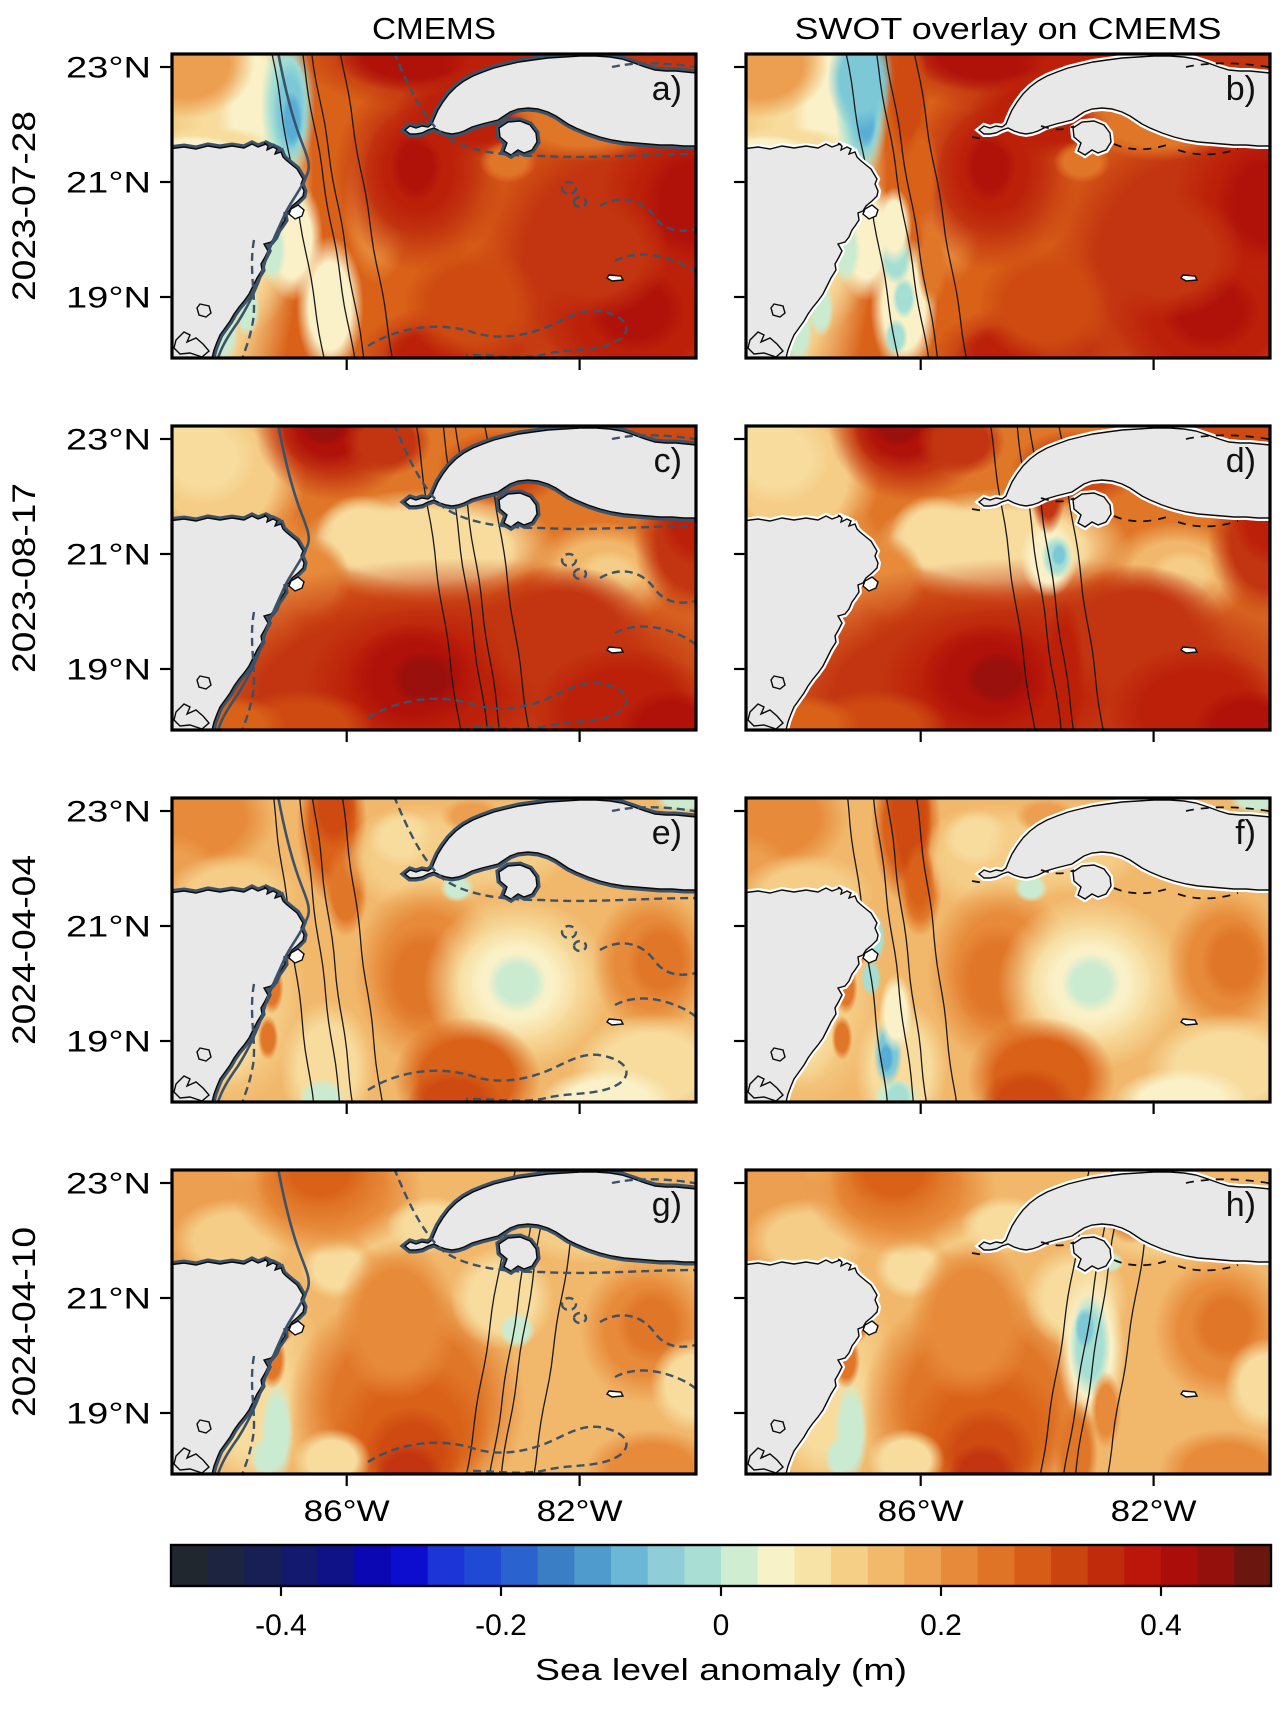  I want to click on svg-text: 2024-04-04, so click(24, 950).